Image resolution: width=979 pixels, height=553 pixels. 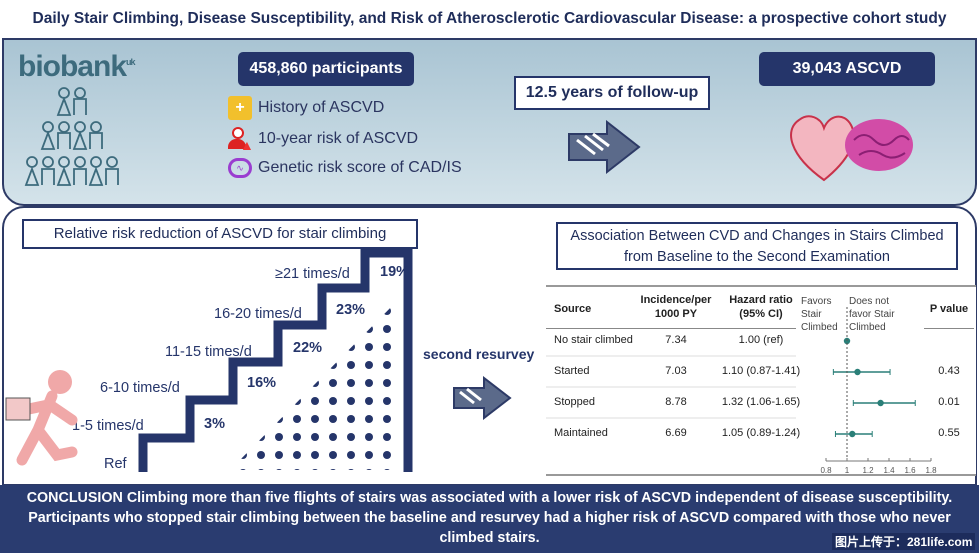 I want to click on step-label-3: 11-15 times/d, so click(x=208, y=352).